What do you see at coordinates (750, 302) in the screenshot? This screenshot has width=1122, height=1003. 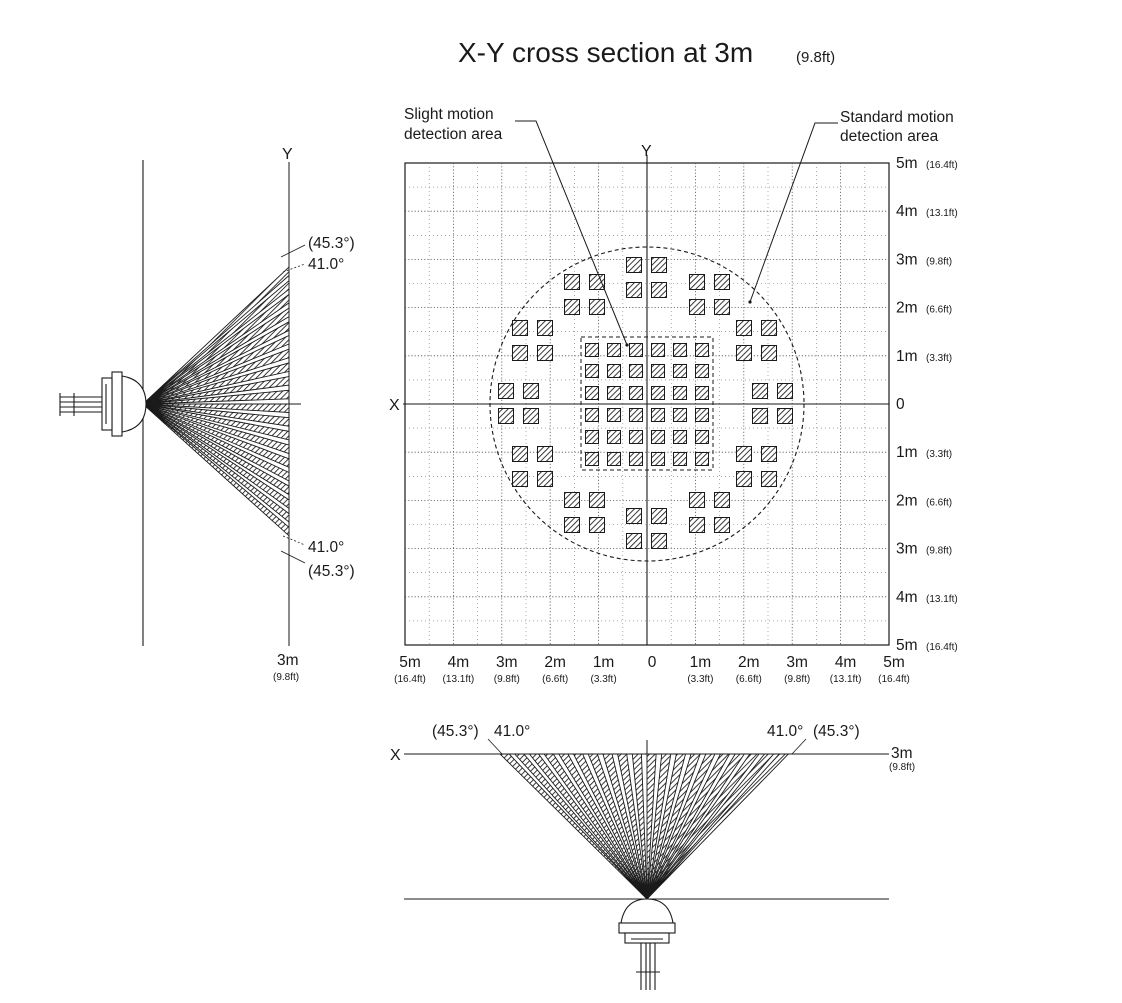 I see `standard-area-dot` at bounding box center [750, 302].